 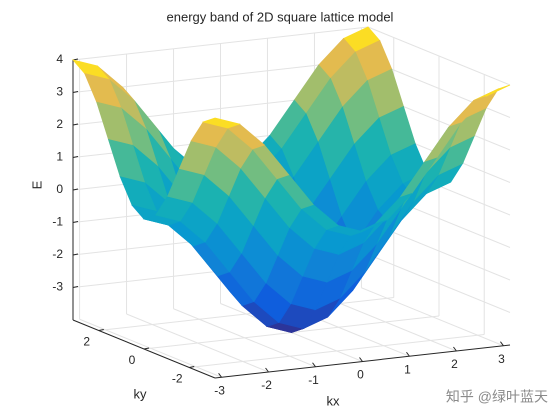 I want to click on x-tick-label: 0, so click(x=360, y=375).